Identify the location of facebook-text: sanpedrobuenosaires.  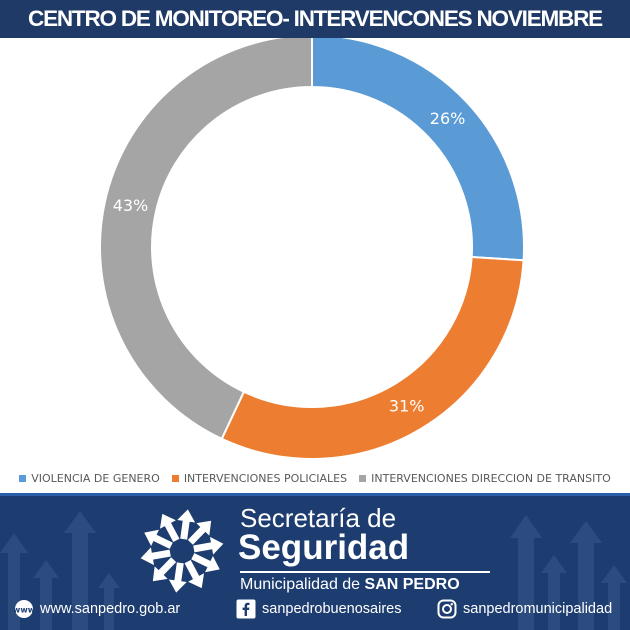
(332, 609).